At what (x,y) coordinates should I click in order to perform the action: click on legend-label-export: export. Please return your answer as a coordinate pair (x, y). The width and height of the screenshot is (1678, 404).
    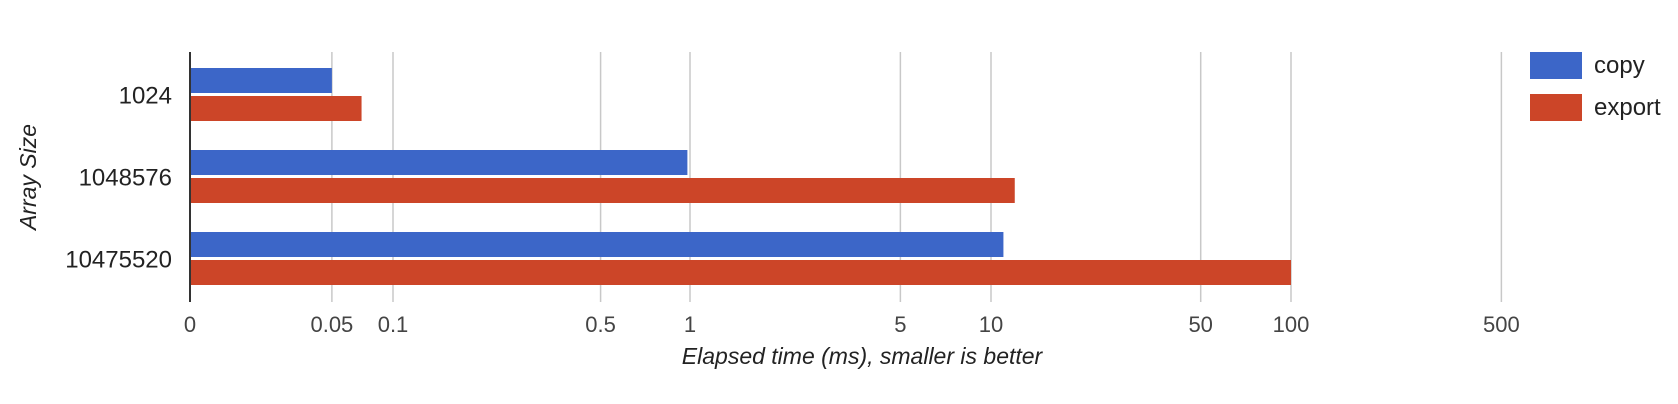
    Looking at the image, I should click on (1627, 107).